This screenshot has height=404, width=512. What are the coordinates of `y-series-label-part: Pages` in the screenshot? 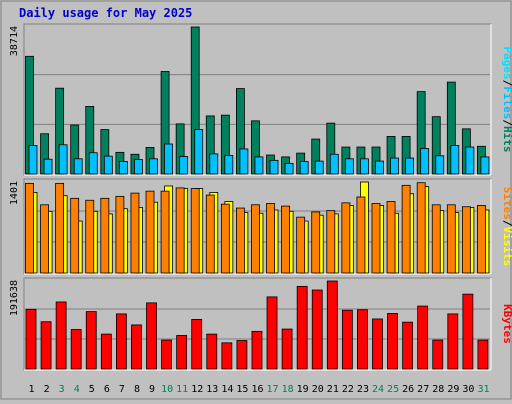 It's located at (506, 63).